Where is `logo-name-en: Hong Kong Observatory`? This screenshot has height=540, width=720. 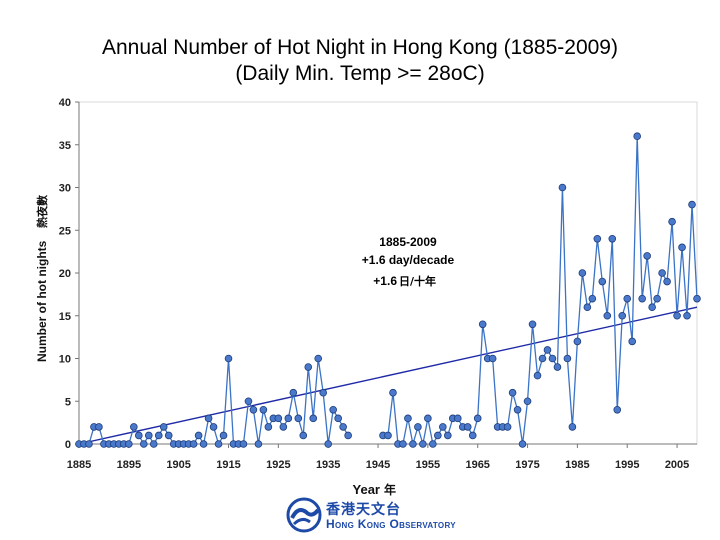 logo-name-en: Hong Kong Observatory is located at coordinates (391, 524).